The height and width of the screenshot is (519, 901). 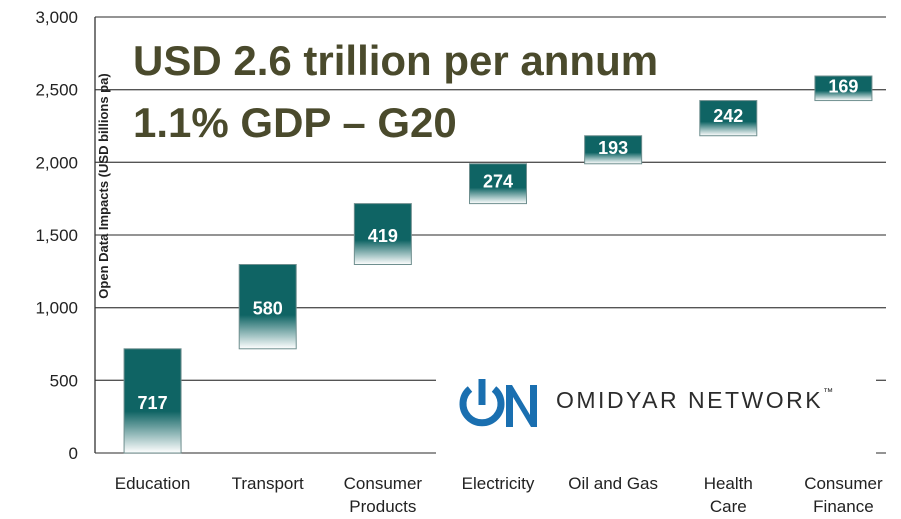 I want to click on data-label: 193, so click(x=613, y=148).